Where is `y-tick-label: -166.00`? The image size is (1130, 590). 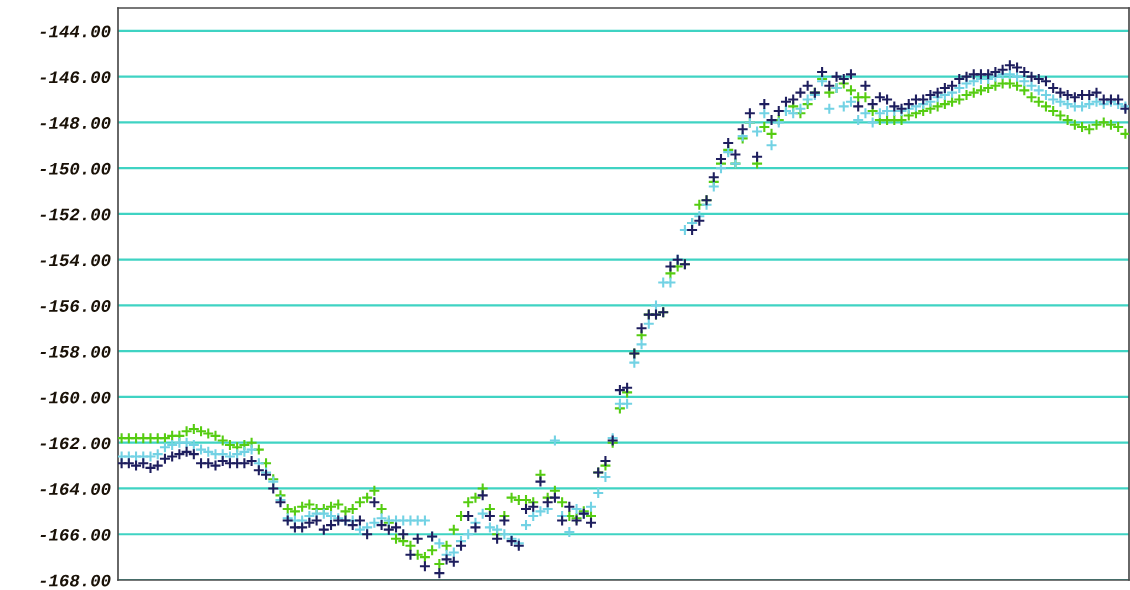
y-tick-label: -166.00 is located at coordinates (75, 534).